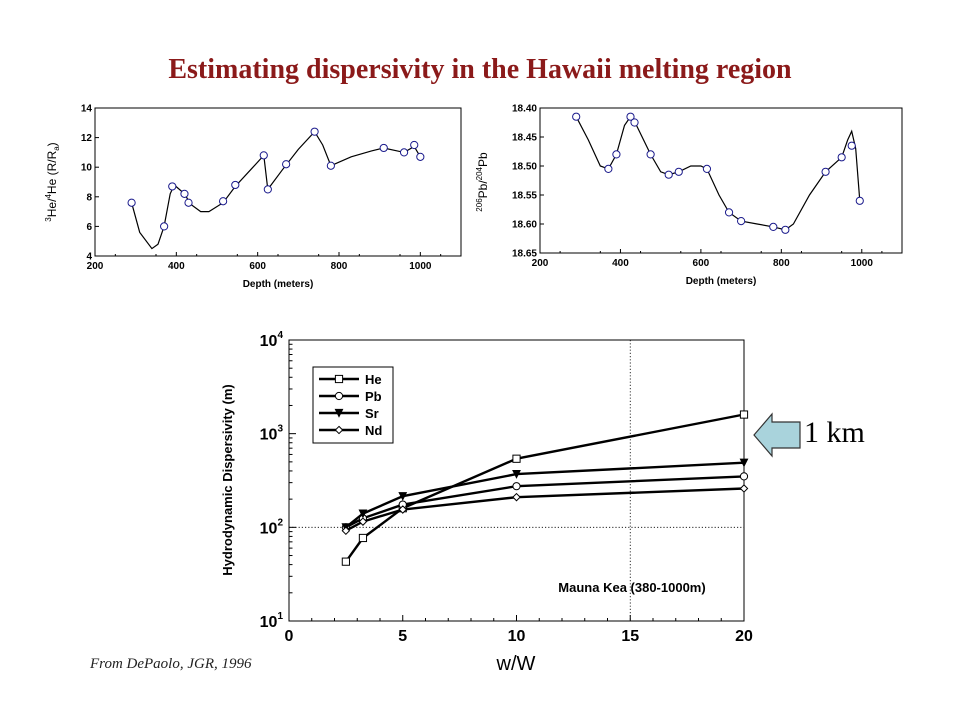 The image size is (960, 720). Describe the element at coordinates (373, 396) in the screenshot. I see `legend-label-pb: Pb` at that location.